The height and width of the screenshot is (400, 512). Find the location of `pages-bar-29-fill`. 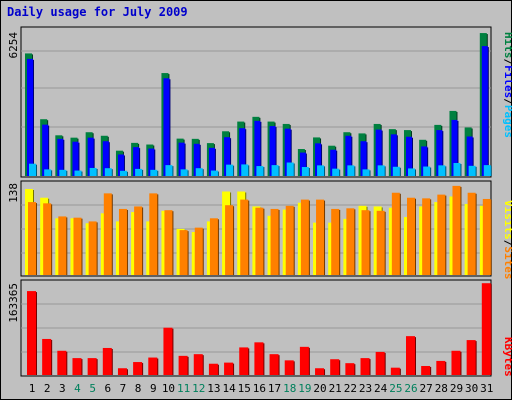

pages-bar-29-fill is located at coordinates (457, 169).